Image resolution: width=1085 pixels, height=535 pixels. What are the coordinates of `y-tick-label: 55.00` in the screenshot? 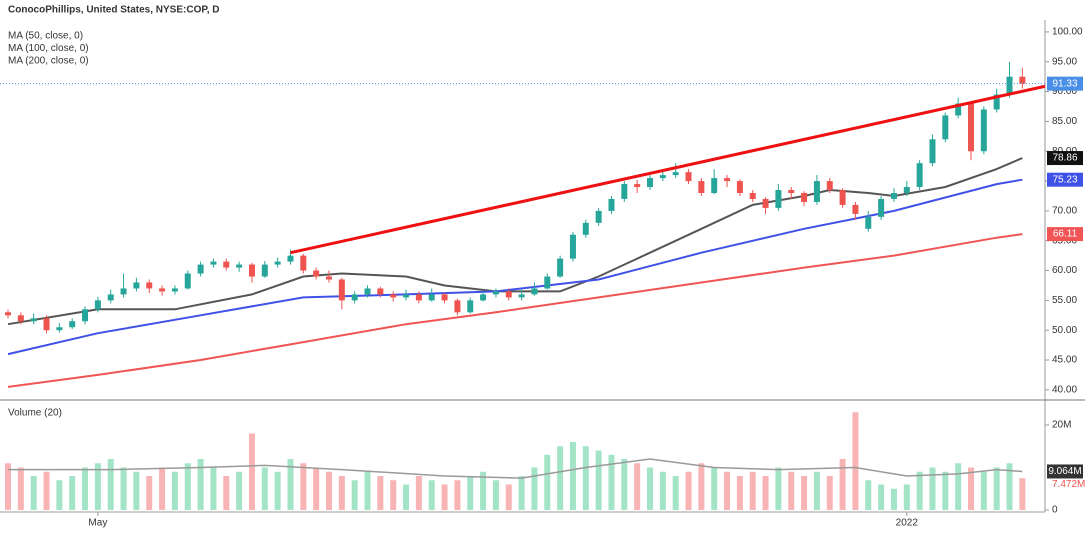 It's located at (1064, 300).